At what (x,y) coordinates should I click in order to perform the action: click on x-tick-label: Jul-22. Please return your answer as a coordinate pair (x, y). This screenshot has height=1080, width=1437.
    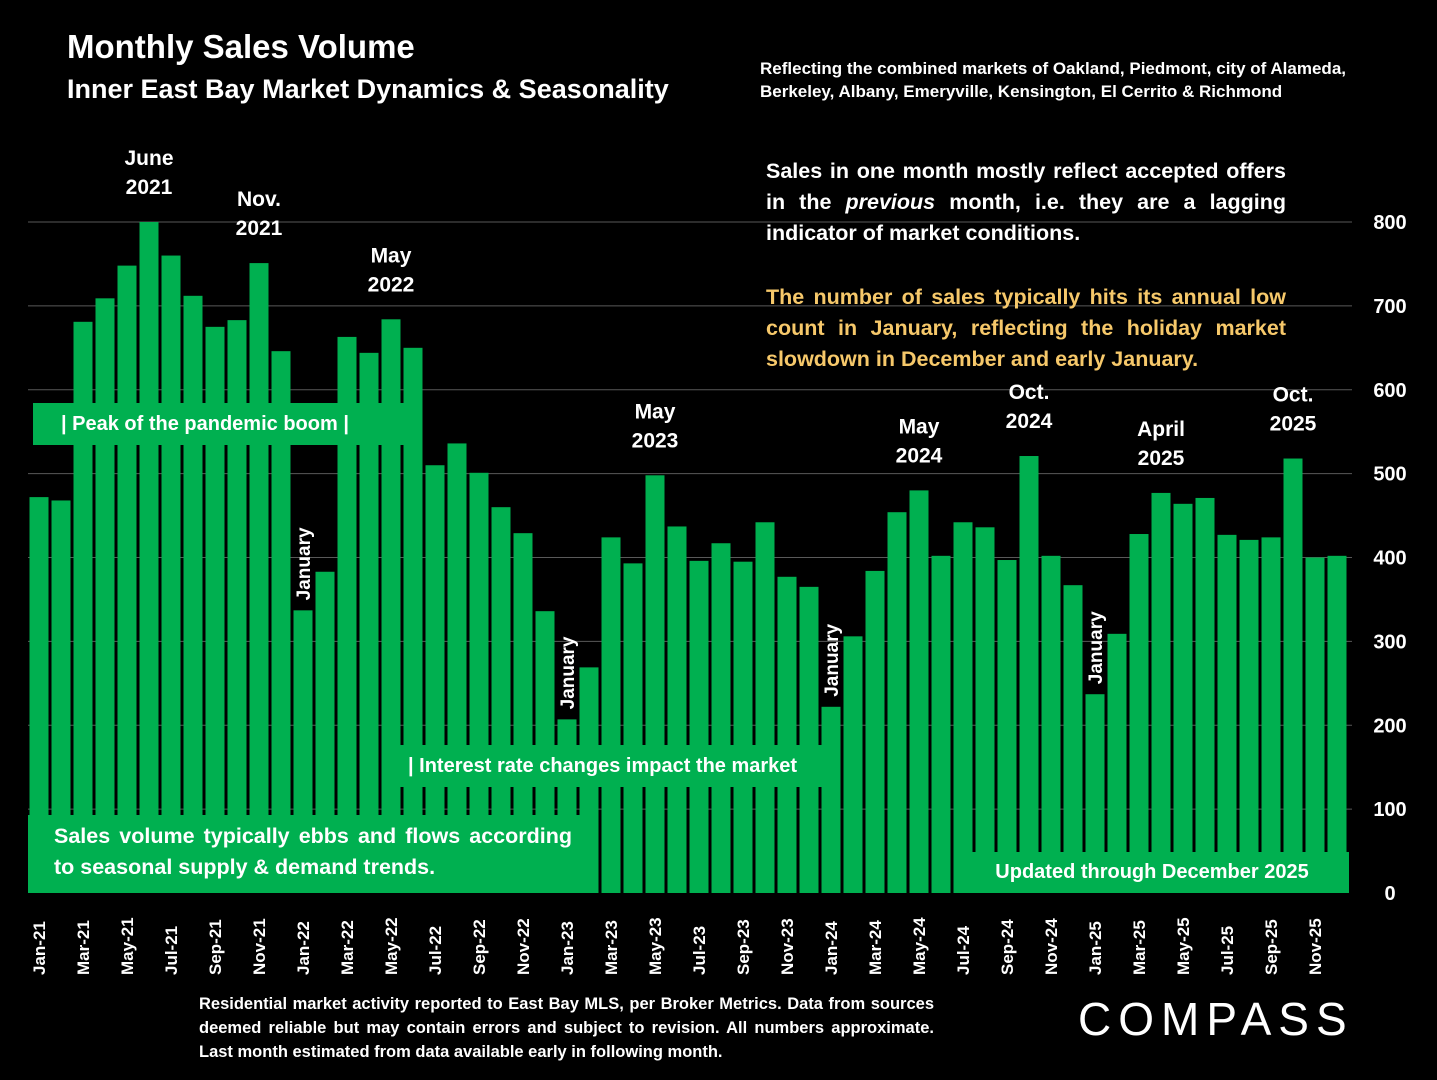
    Looking at the image, I should click on (435, 950).